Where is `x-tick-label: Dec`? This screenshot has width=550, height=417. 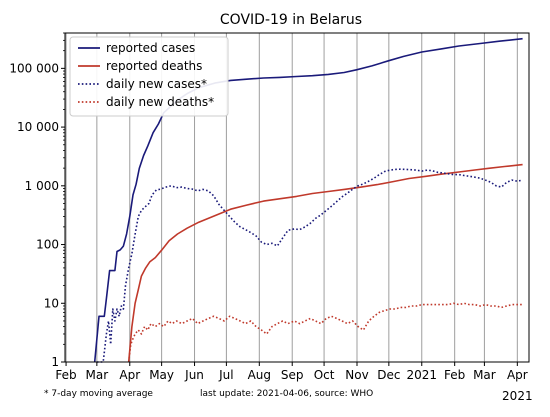 x-tick-label: Dec is located at coordinates (388, 375).